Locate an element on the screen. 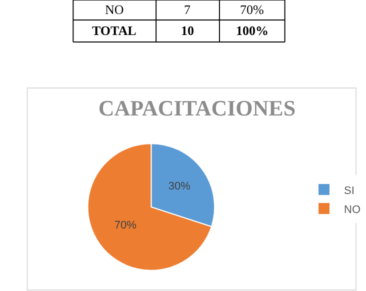 The image size is (366, 291). legend-label: SI is located at coordinates (349, 190).